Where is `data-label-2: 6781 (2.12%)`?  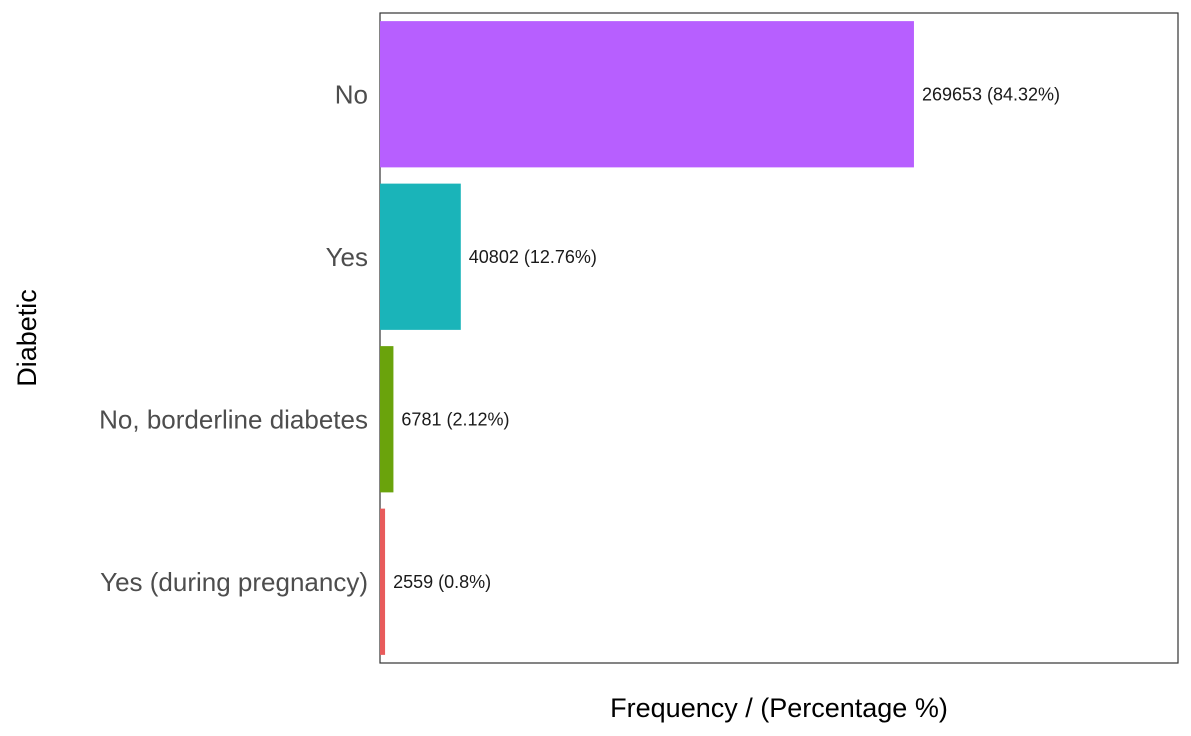
data-label-2: 6781 (2.12%) is located at coordinates (455, 420).